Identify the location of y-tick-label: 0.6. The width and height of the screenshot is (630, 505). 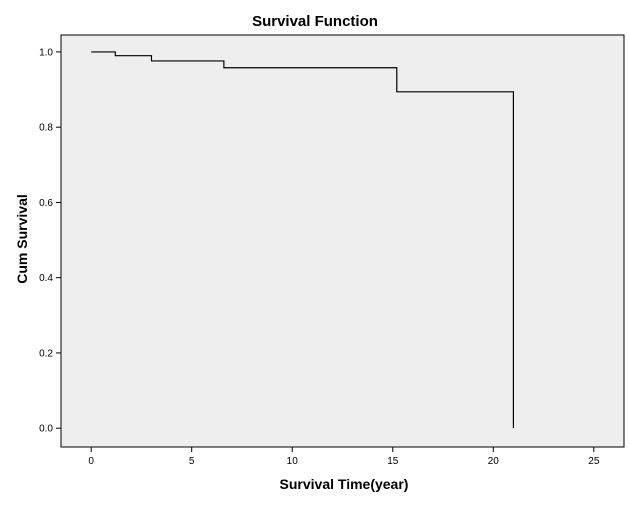
(46, 203).